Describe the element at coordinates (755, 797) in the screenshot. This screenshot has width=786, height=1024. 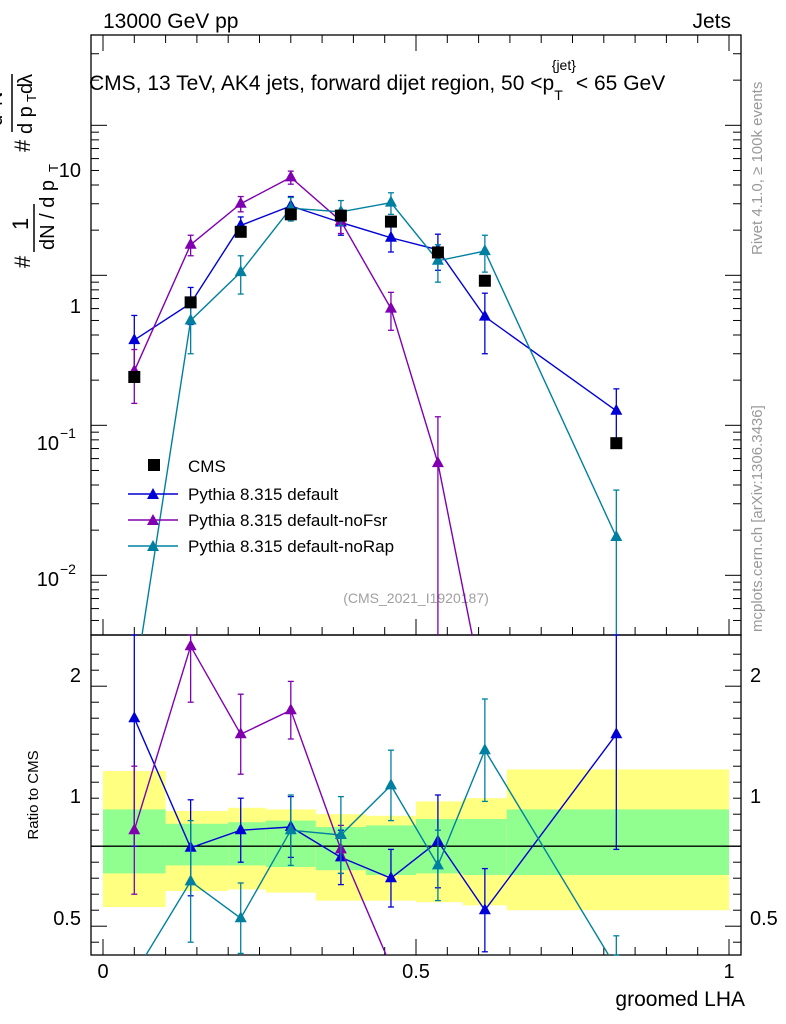
I see `ratio-tick-label-right-1: 1` at that location.